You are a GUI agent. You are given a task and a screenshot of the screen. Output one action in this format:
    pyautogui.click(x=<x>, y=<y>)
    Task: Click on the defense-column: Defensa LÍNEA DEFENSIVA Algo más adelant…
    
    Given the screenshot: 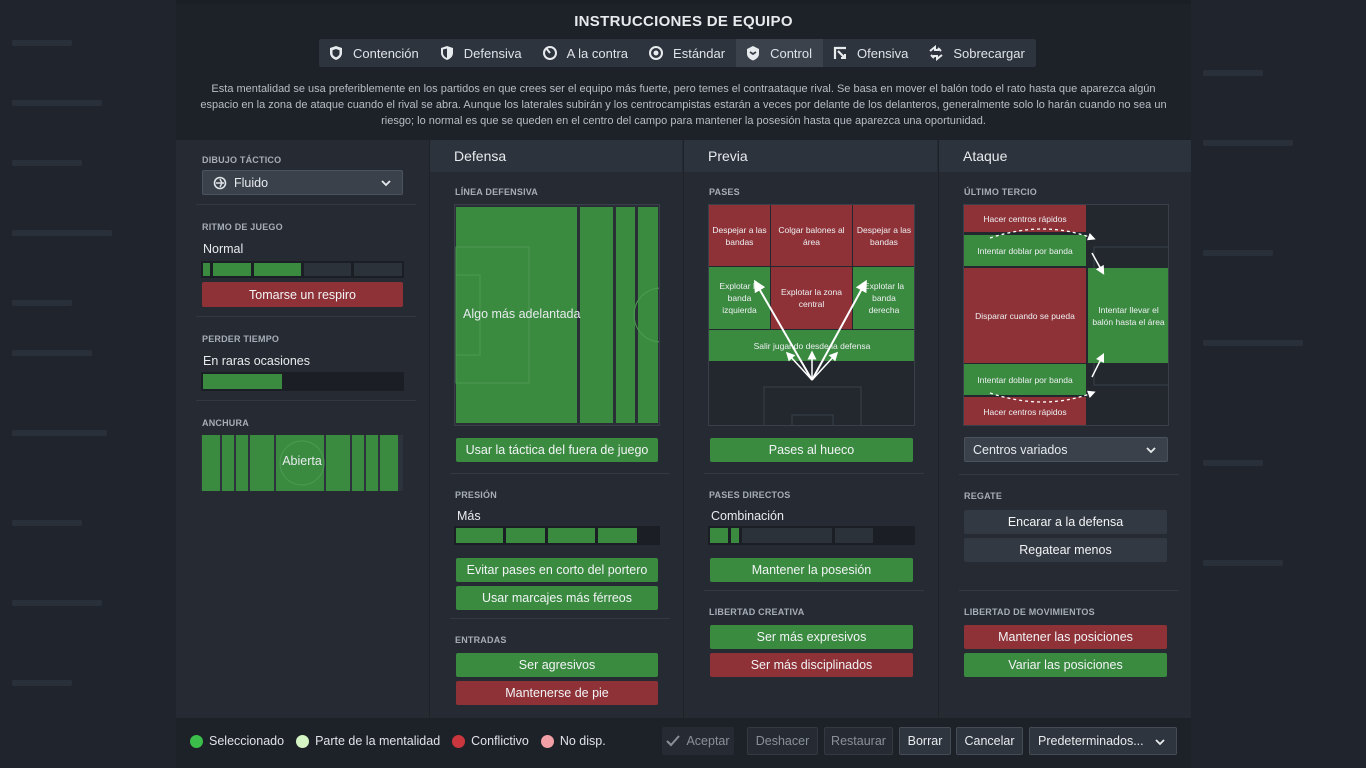 What is the action you would take?
    pyautogui.click(x=555, y=429)
    